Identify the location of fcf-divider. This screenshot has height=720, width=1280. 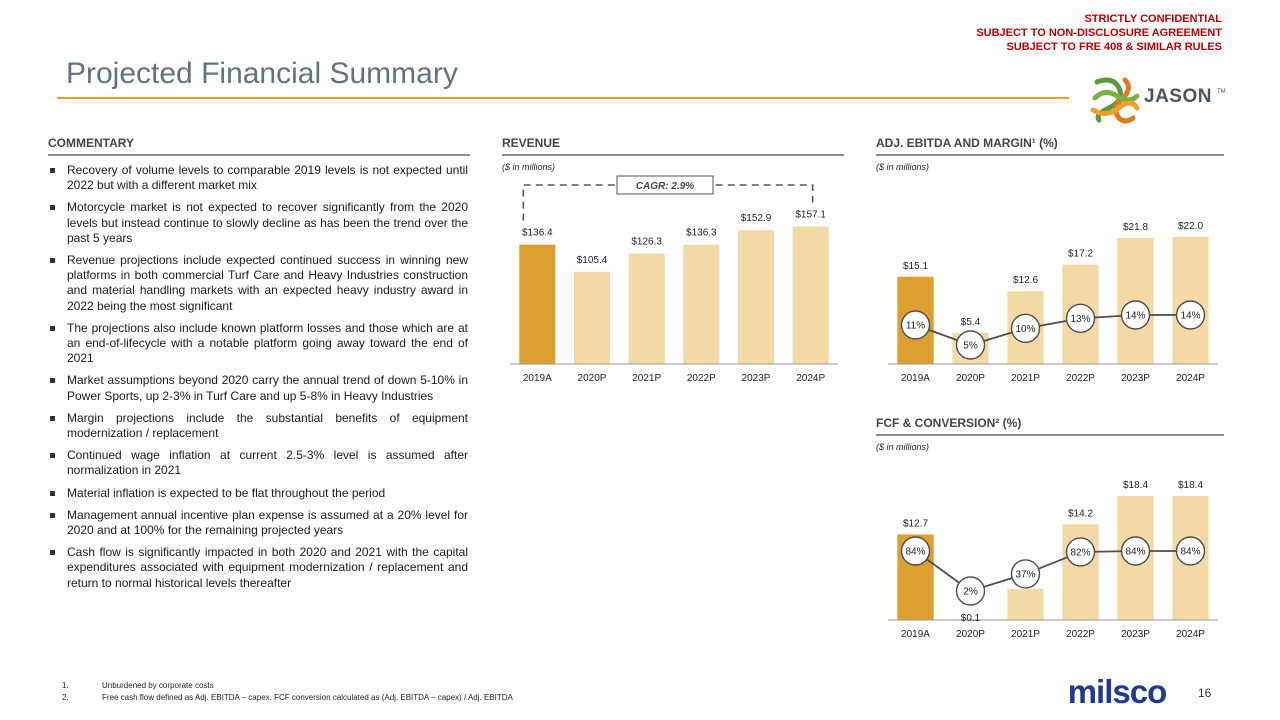
(1050, 435).